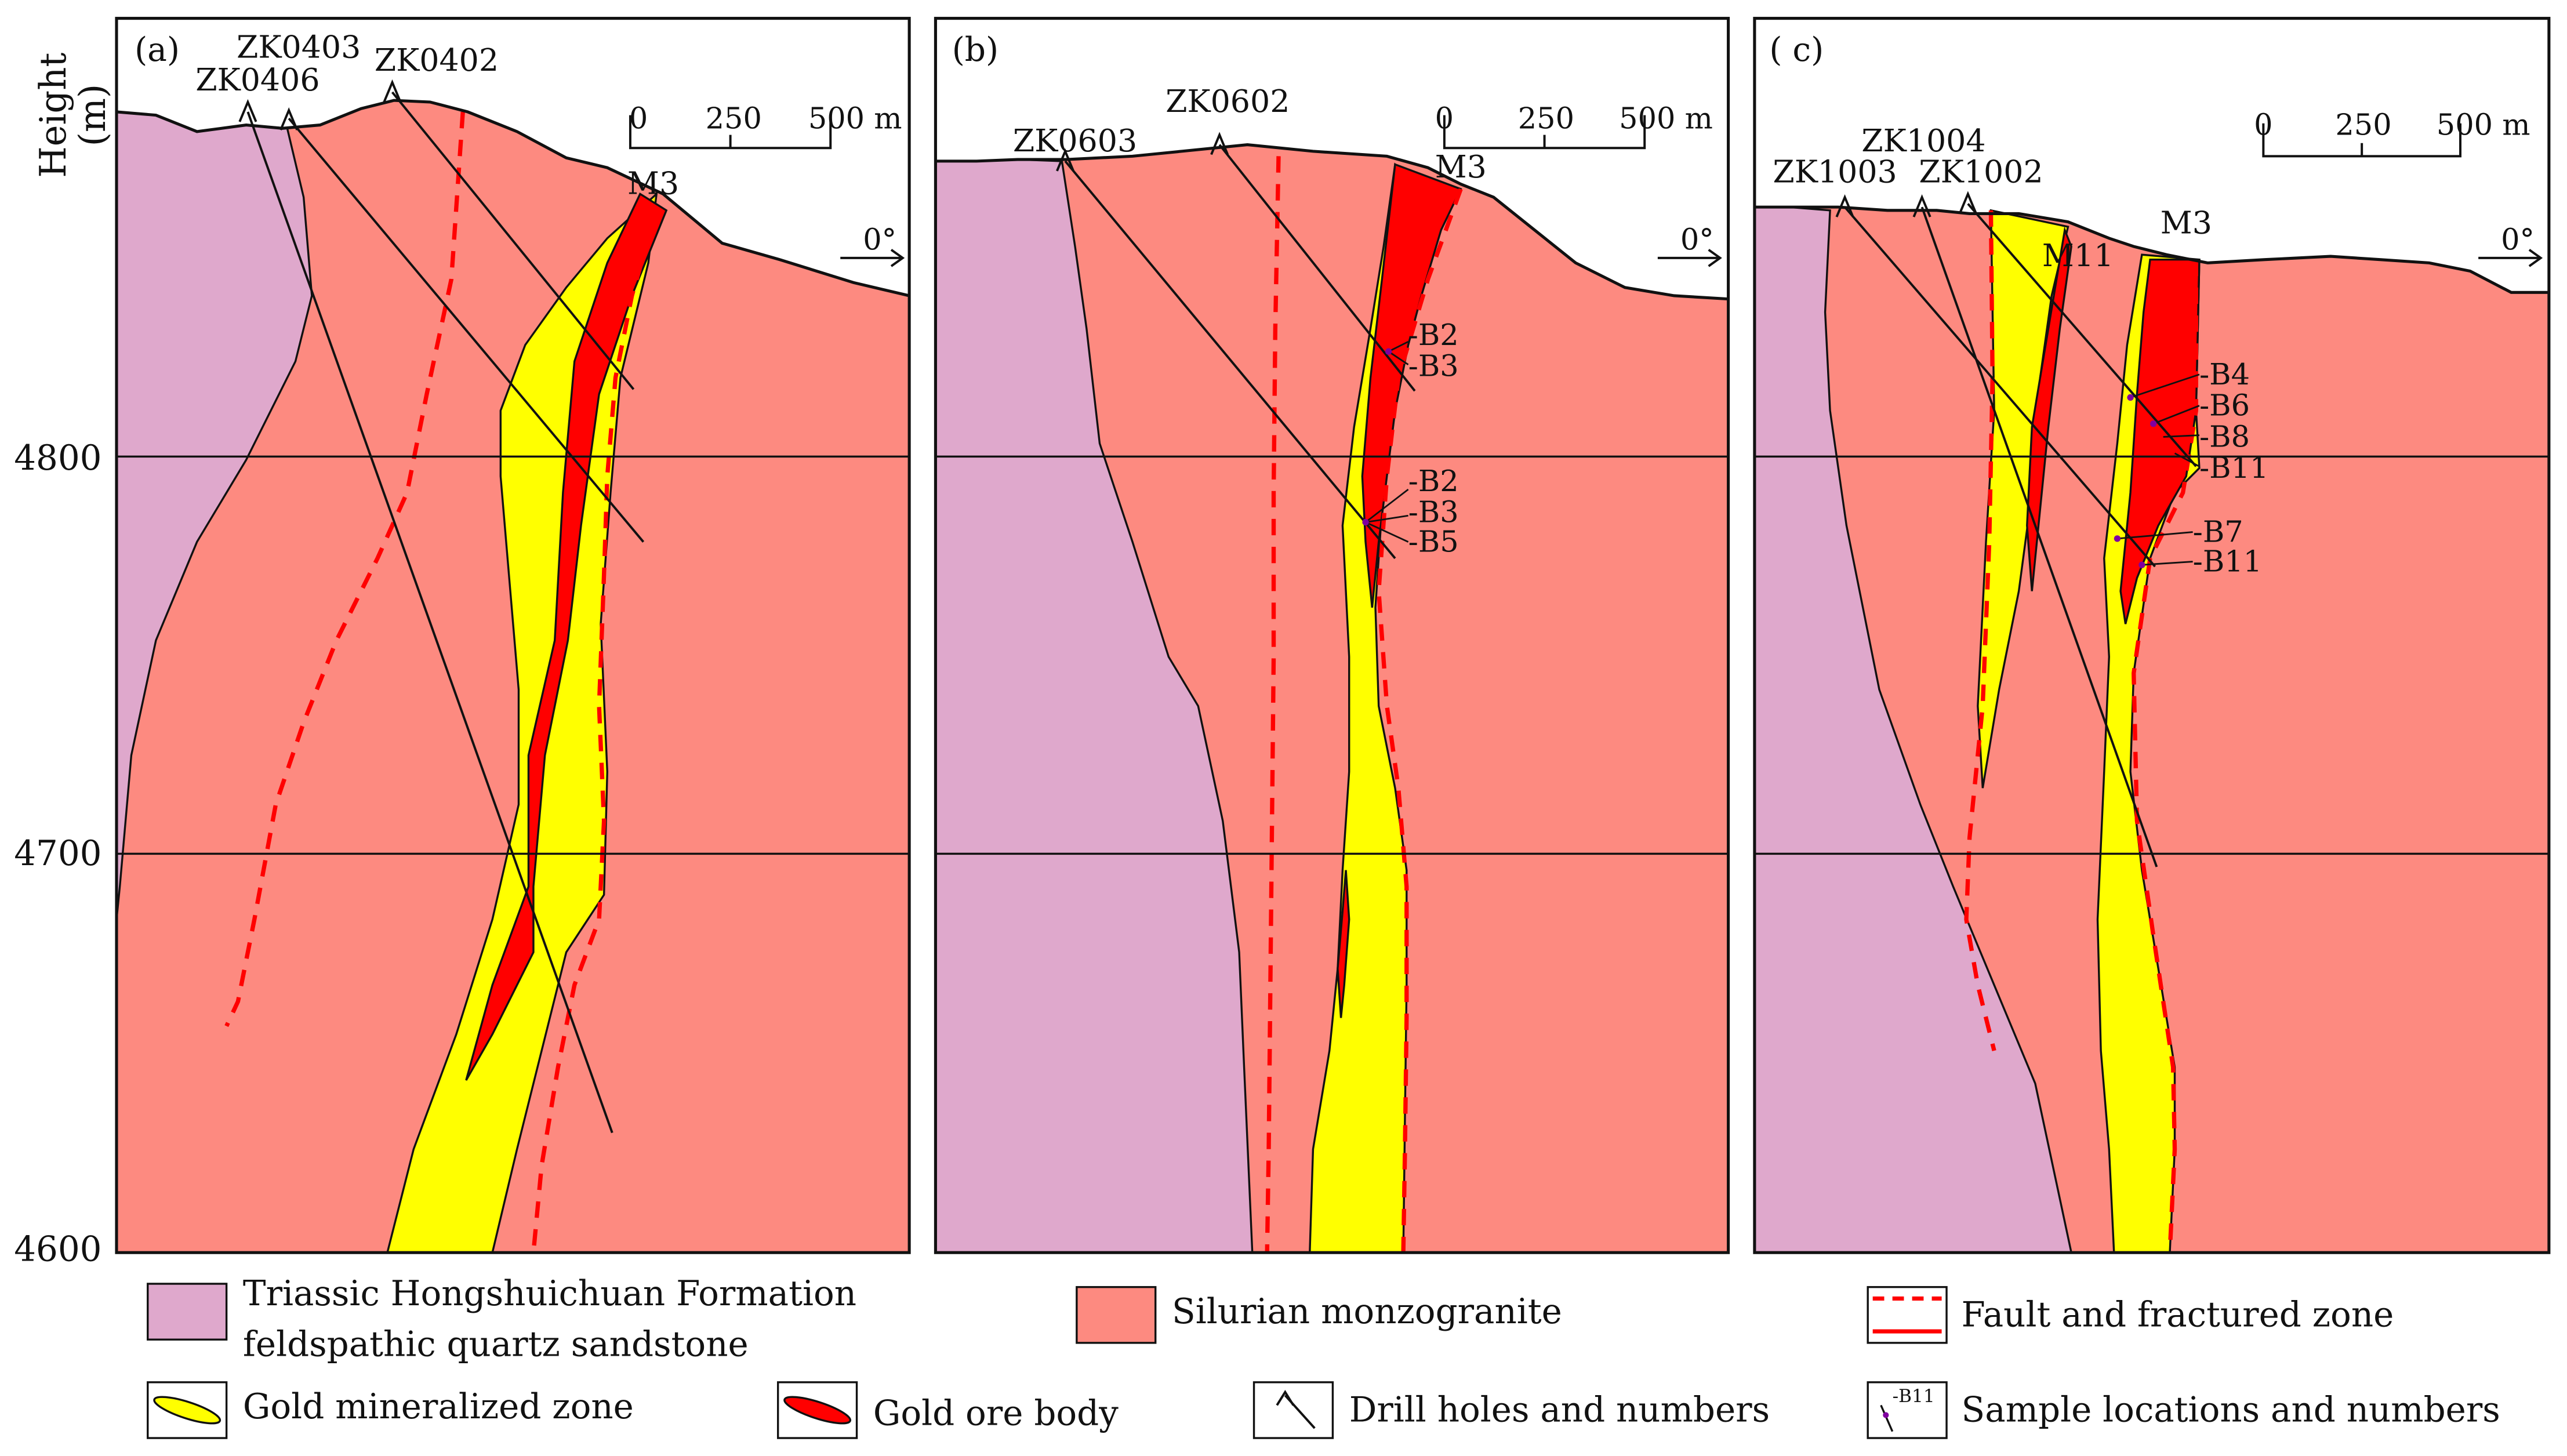 This screenshot has width=2567, height=1456. Describe the element at coordinates (1228, 101) in the screenshot. I see `drill-hole-label: ZK0602` at that location.